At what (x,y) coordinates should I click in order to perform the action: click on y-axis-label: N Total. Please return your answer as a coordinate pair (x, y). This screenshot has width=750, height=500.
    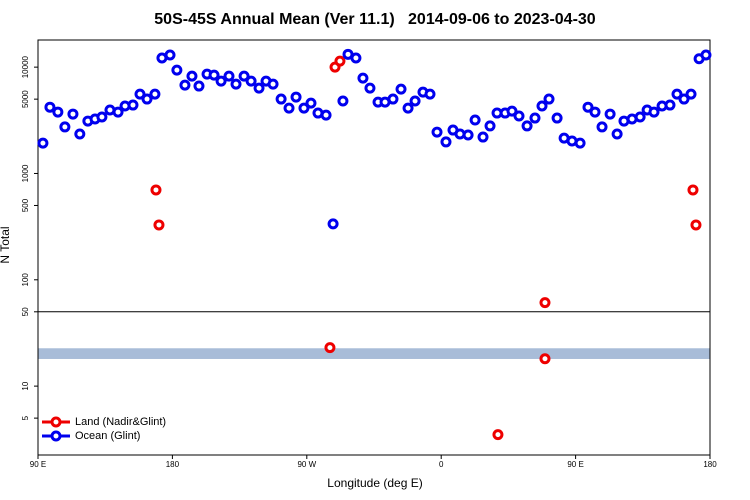
    Looking at the image, I should click on (6, 244).